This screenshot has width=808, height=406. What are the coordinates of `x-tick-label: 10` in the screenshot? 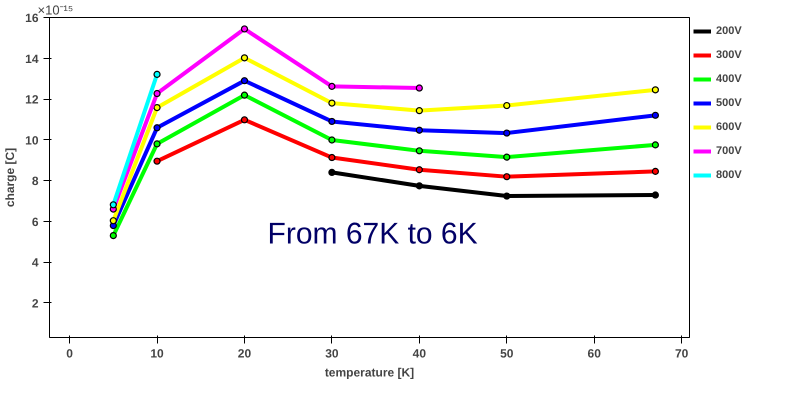 It's located at (157, 353).